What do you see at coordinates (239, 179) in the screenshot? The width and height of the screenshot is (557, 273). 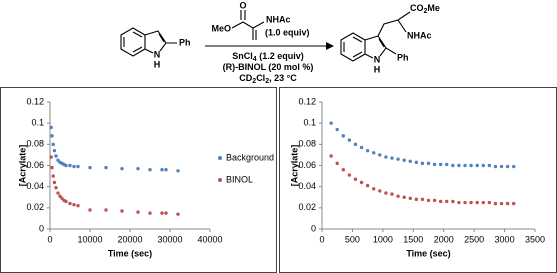 I see `legend-label: BINOL` at bounding box center [239, 179].